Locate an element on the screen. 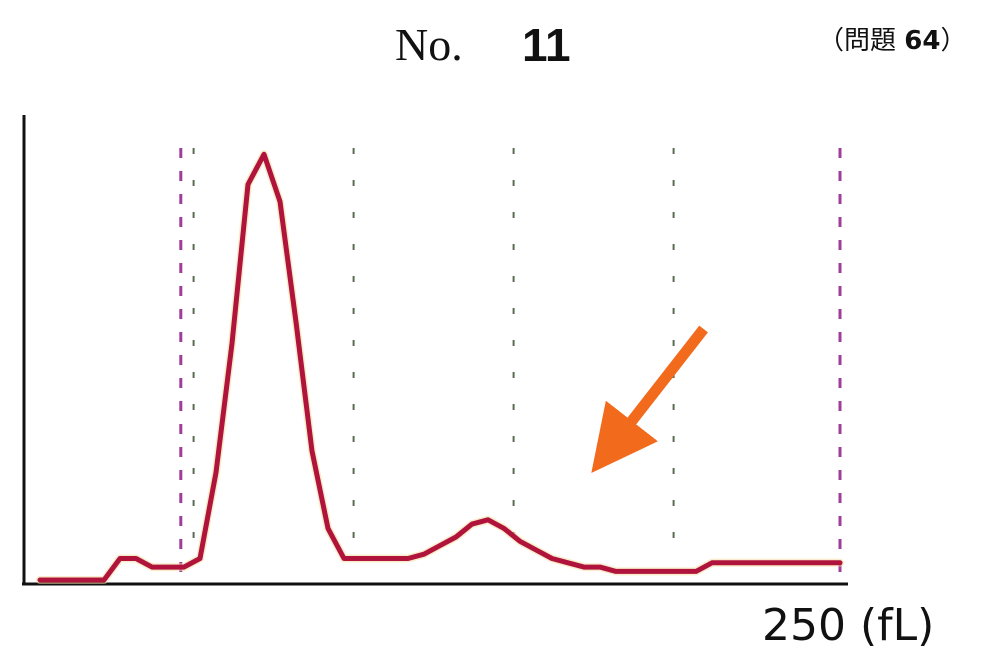 The width and height of the screenshot is (1000, 668). question-ref-open: （ is located at coordinates (831, 41).